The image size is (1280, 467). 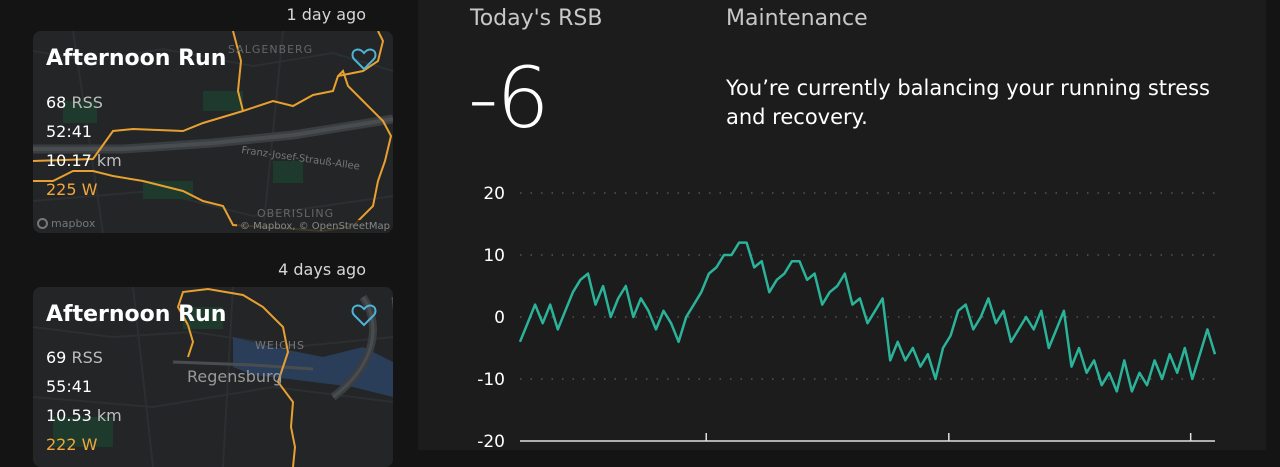 What do you see at coordinates (536, 18) in the screenshot?
I see `rsb-label: Today's RSB` at bounding box center [536, 18].